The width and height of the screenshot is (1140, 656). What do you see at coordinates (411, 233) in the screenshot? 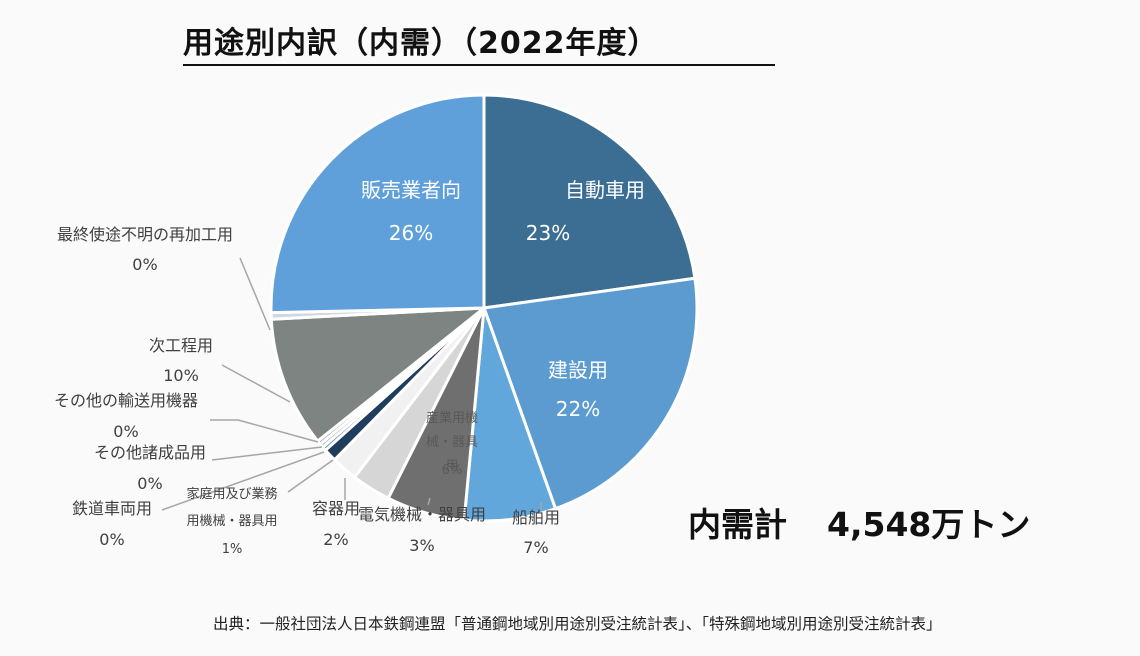
I see `slice-percent-label: 26%` at bounding box center [411, 233].